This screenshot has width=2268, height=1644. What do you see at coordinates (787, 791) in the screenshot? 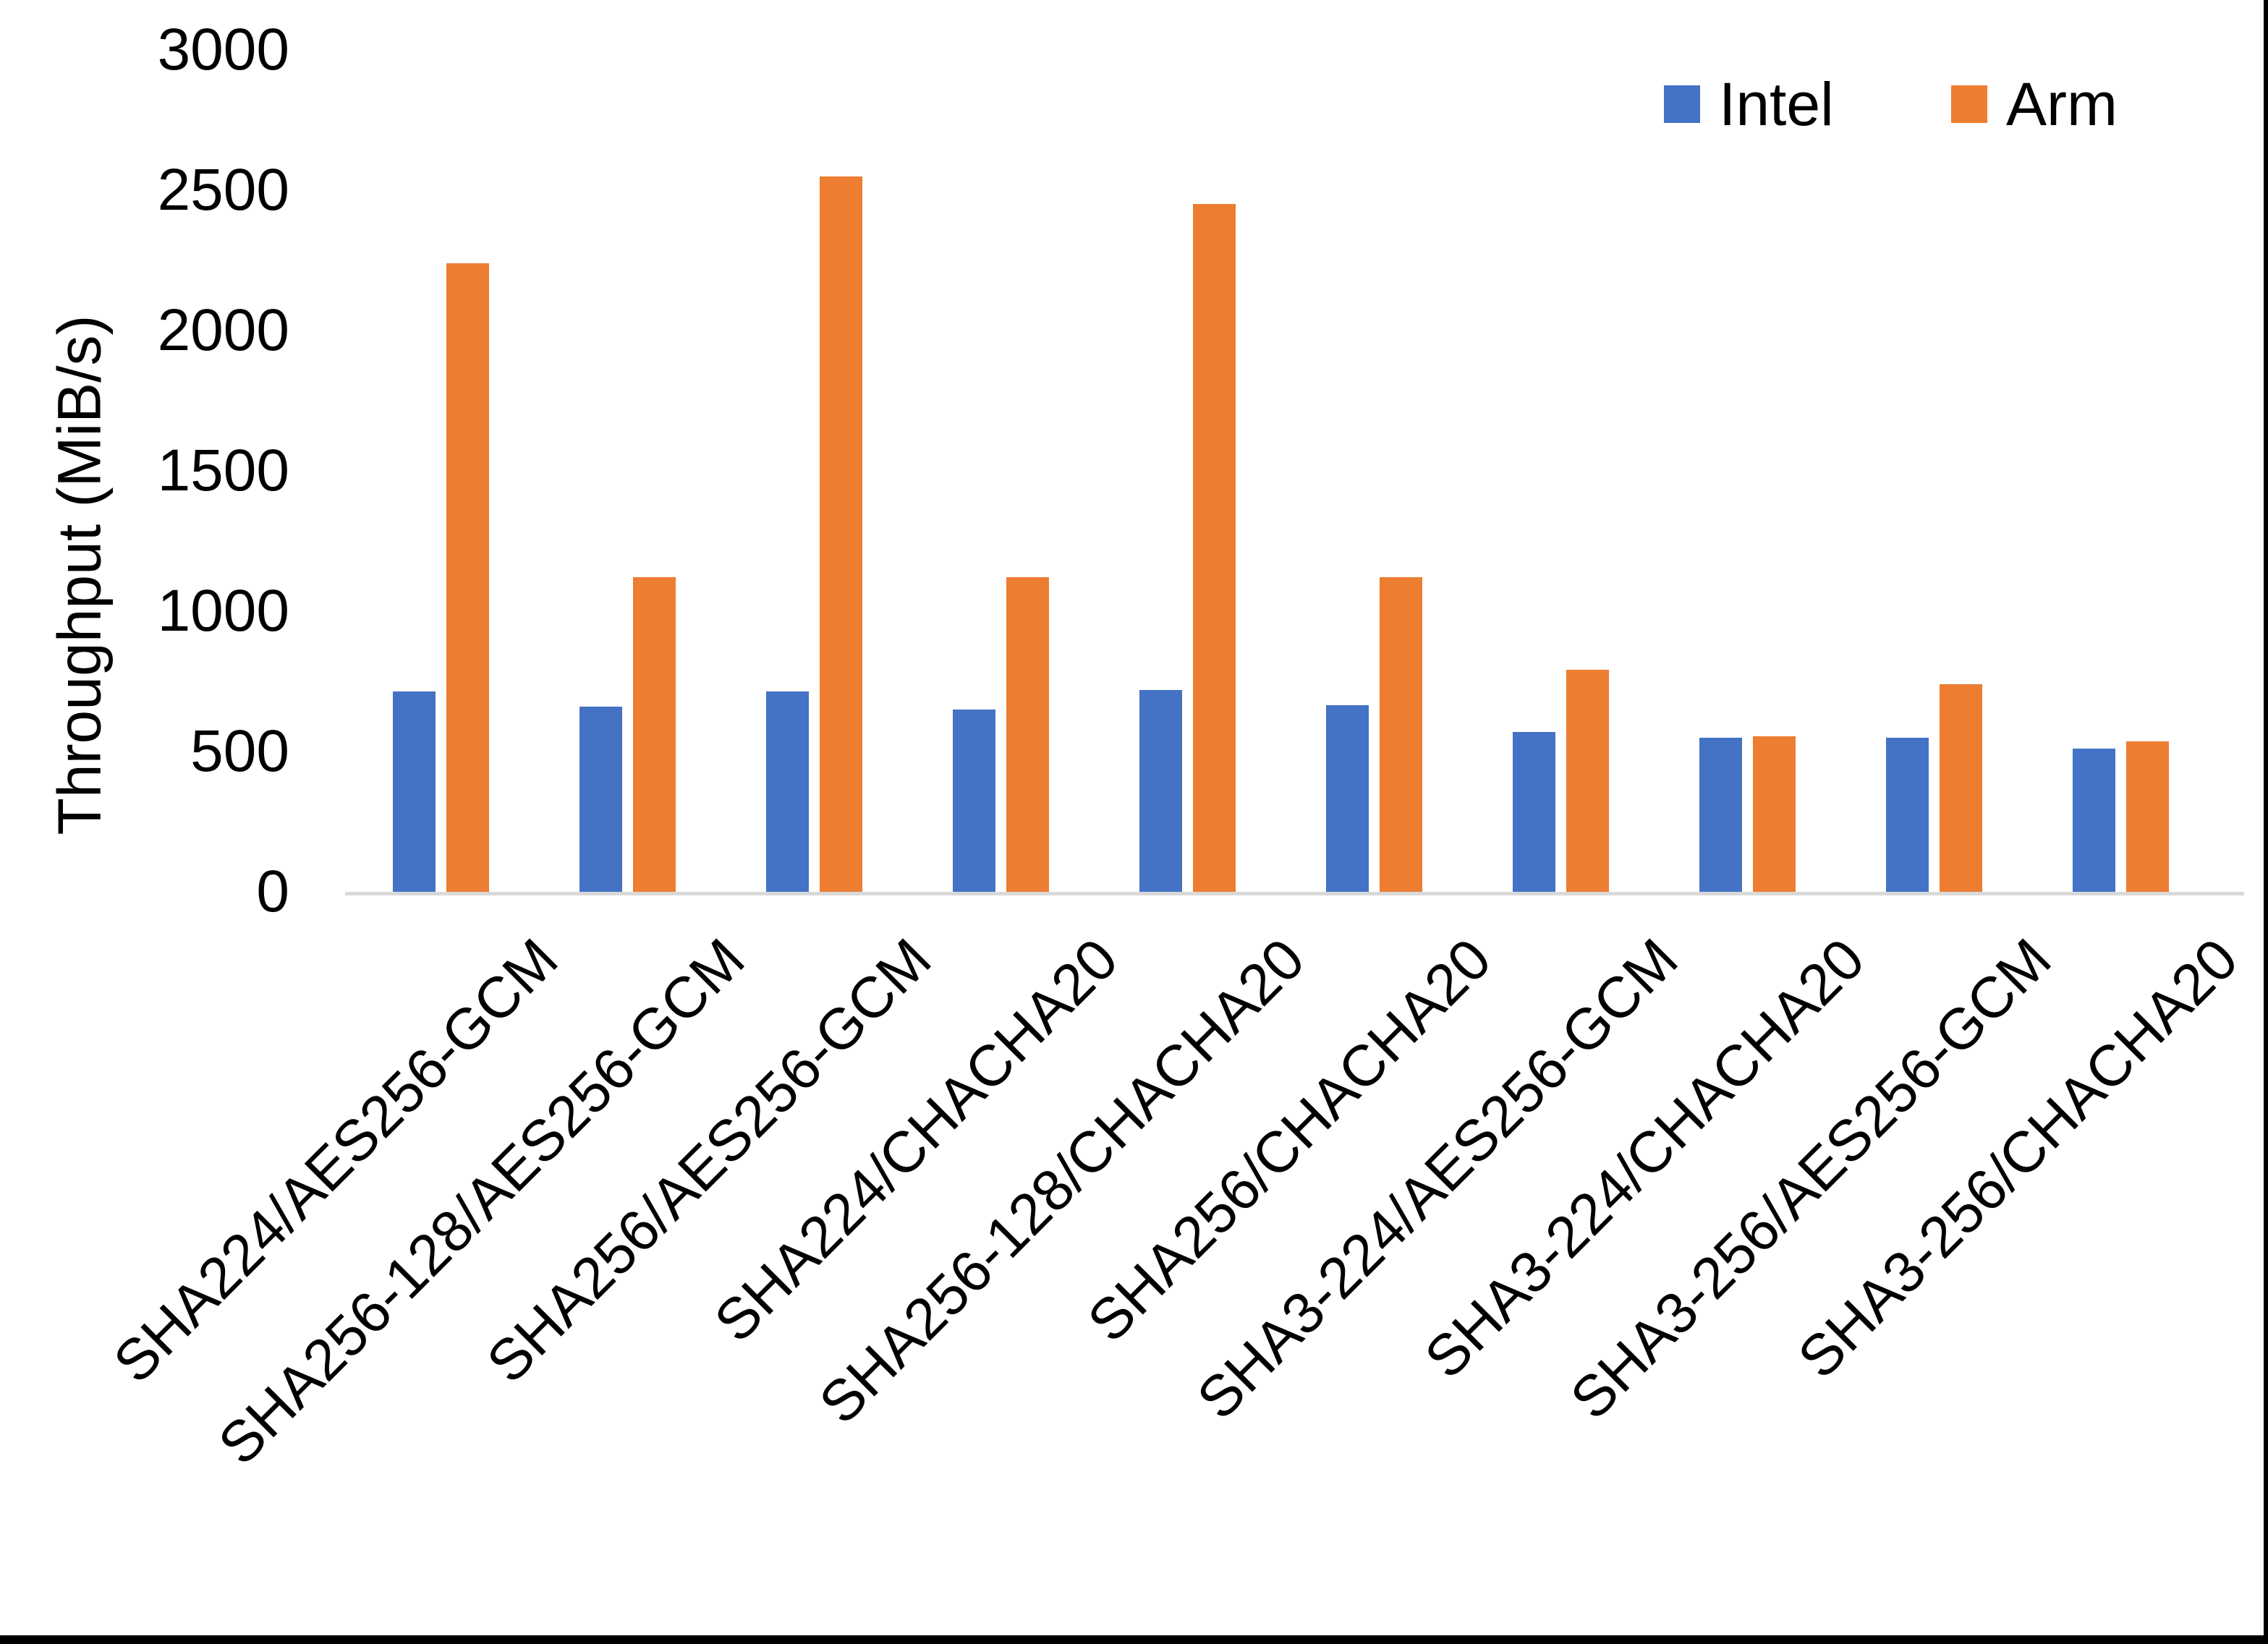
I see `bar-intel-SHA256/AES256-GCM` at bounding box center [787, 791].